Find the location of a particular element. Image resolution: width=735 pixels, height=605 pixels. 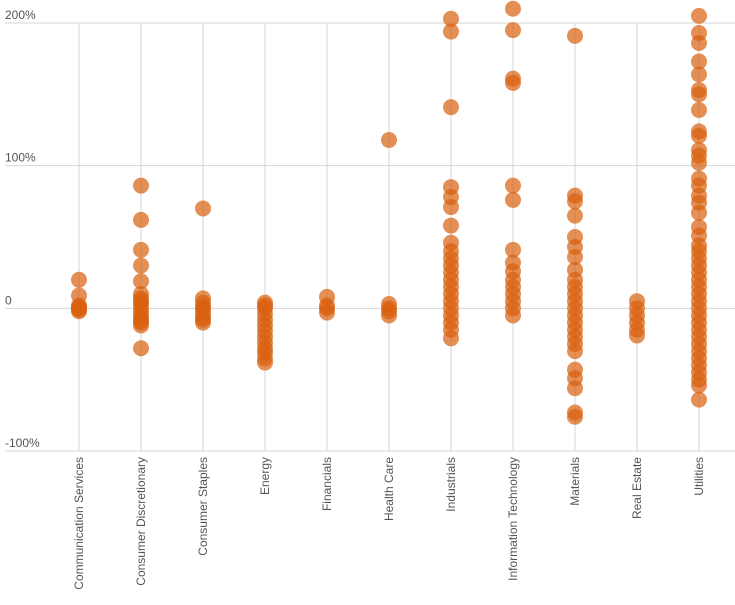

x-tick-label: Health Care is located at coordinates (389, 489).